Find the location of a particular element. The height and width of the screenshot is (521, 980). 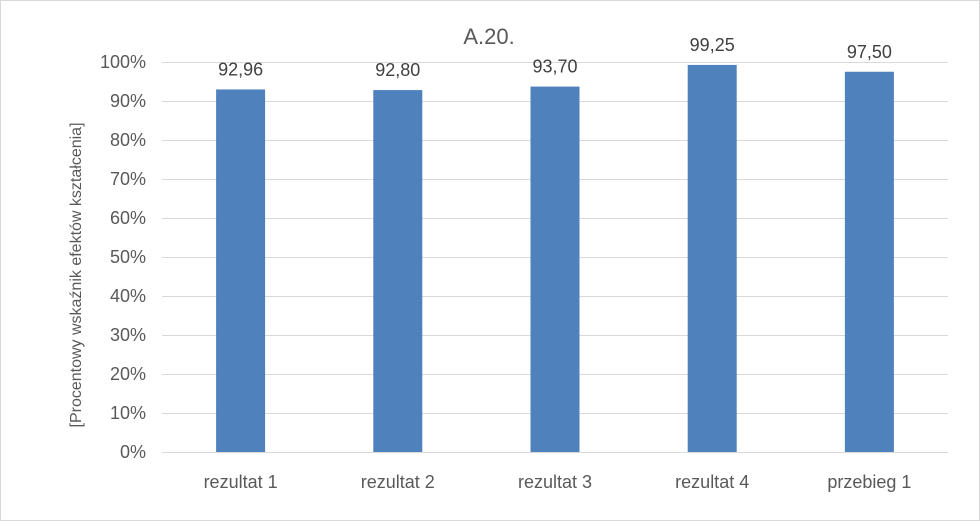

y-tick-label: 70% is located at coordinates (128, 179).